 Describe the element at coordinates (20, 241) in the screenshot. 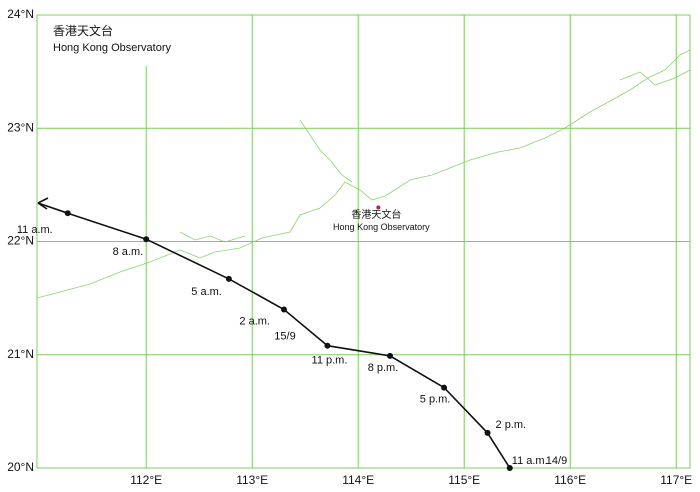

I see `y-tick-label: 22°N` at that location.